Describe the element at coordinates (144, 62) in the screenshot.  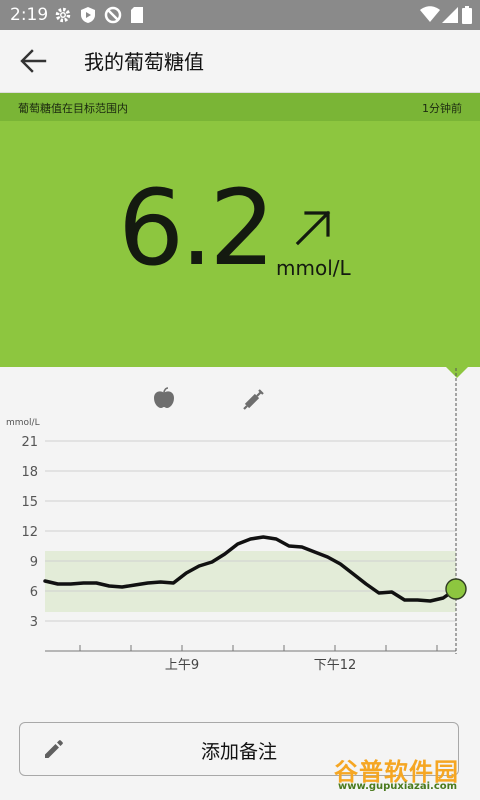
I see `page-title: 我的葡萄糖值` at that location.